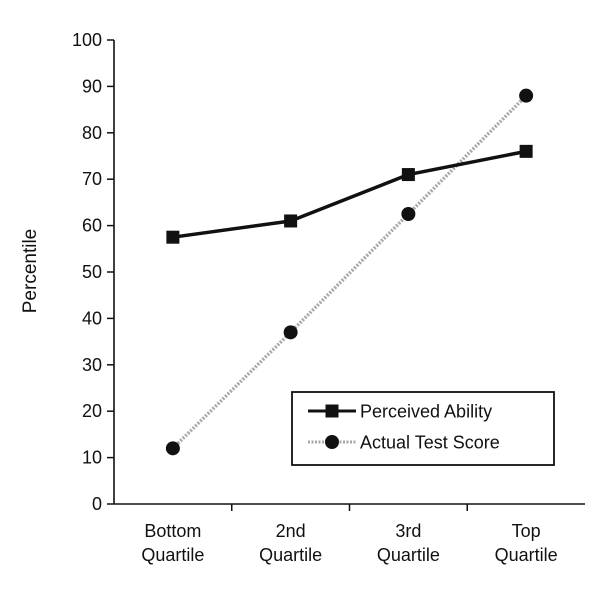 The height and width of the screenshot is (600, 612). I want to click on y-tick-label: 20, so click(92, 411).